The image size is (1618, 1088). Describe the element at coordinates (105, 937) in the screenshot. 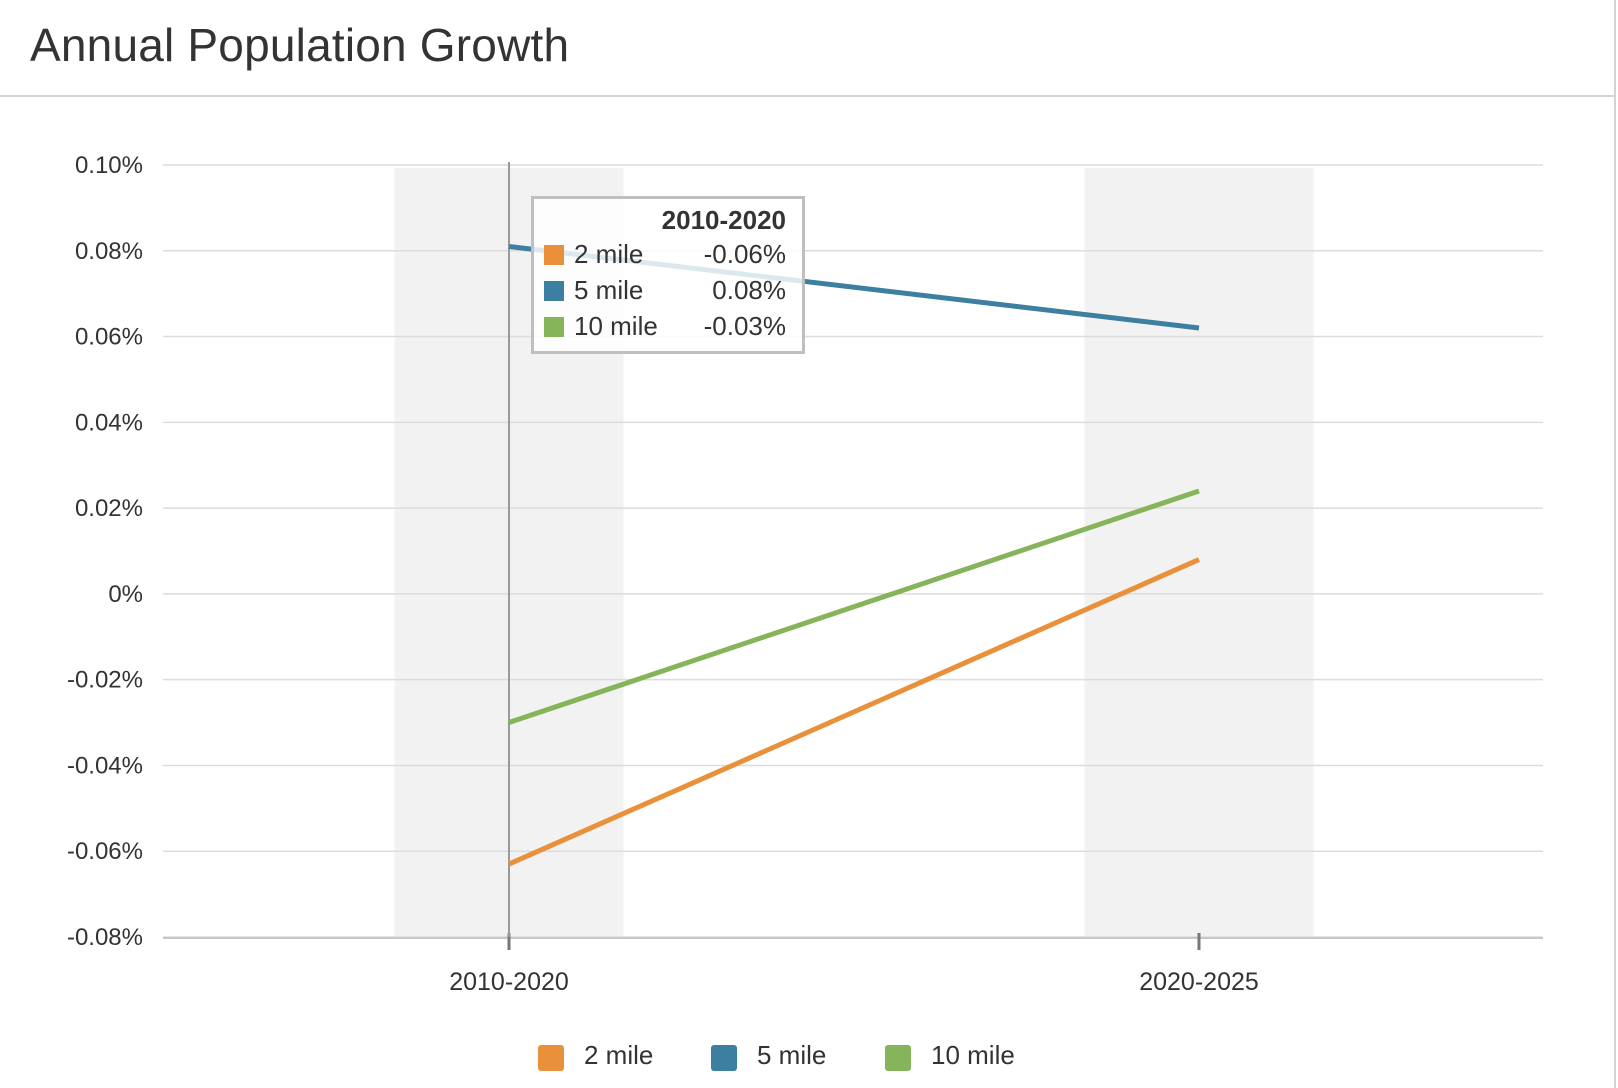

I see `y-tick-label: -0.08%` at that location.